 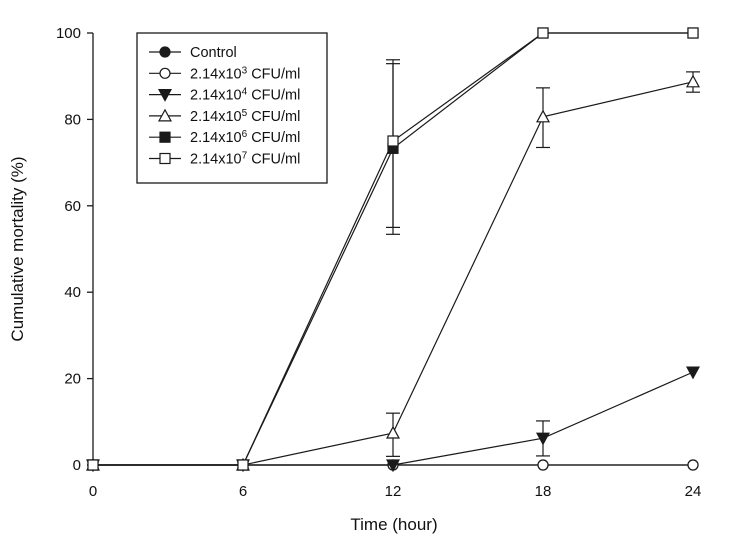 I want to click on y-tick-label: 40, so click(x=72, y=292).